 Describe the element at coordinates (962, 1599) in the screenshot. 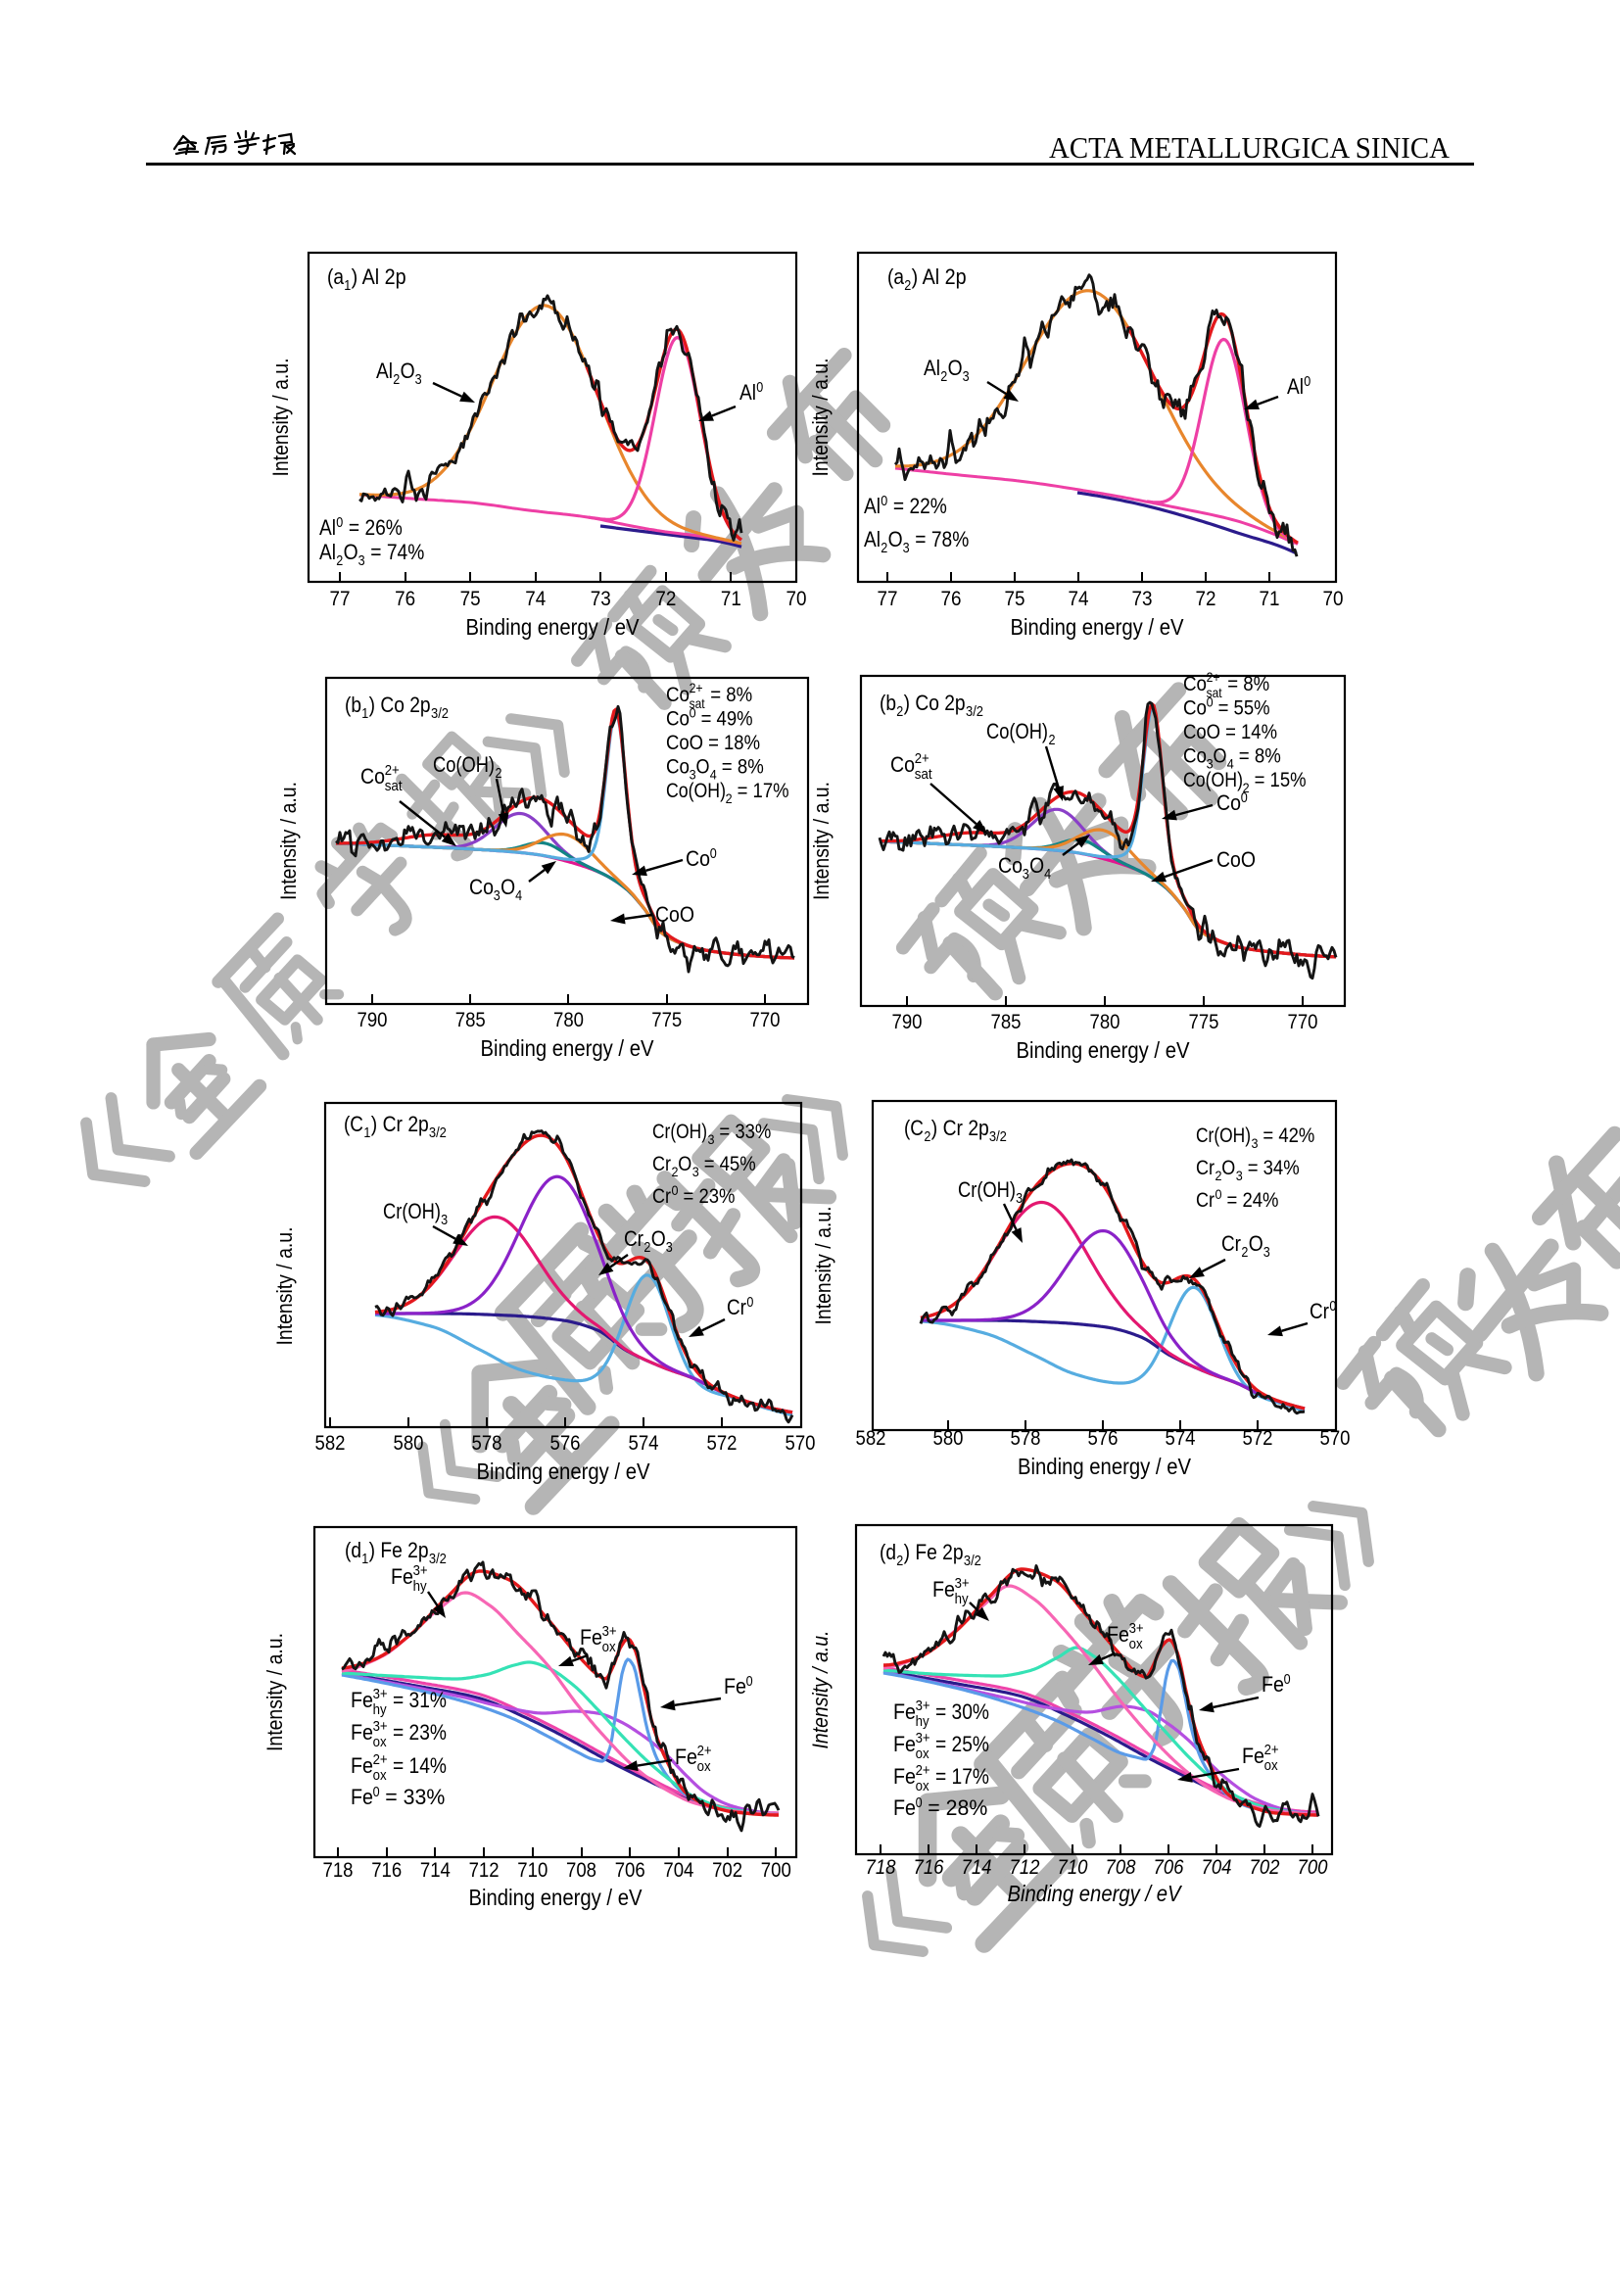

I see `svg-text: hy` at that location.